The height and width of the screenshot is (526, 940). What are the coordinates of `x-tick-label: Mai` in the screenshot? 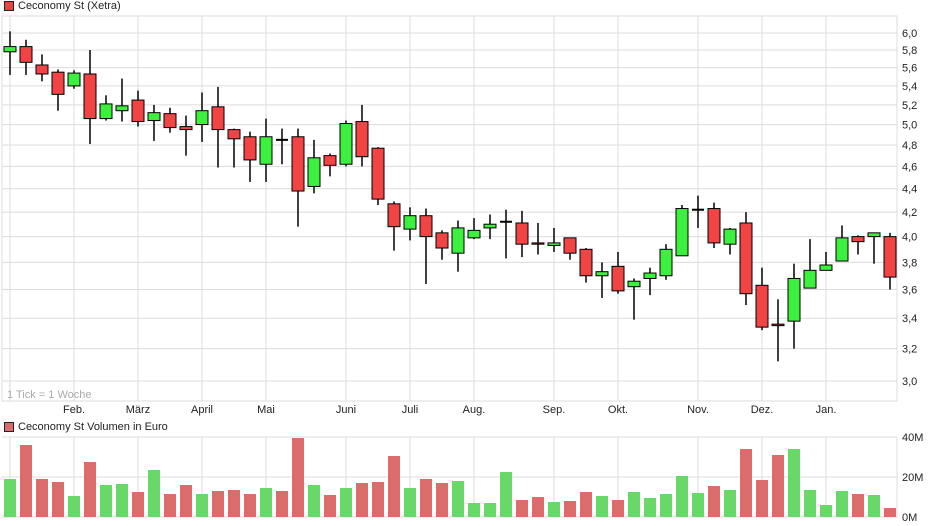 It's located at (266, 410).